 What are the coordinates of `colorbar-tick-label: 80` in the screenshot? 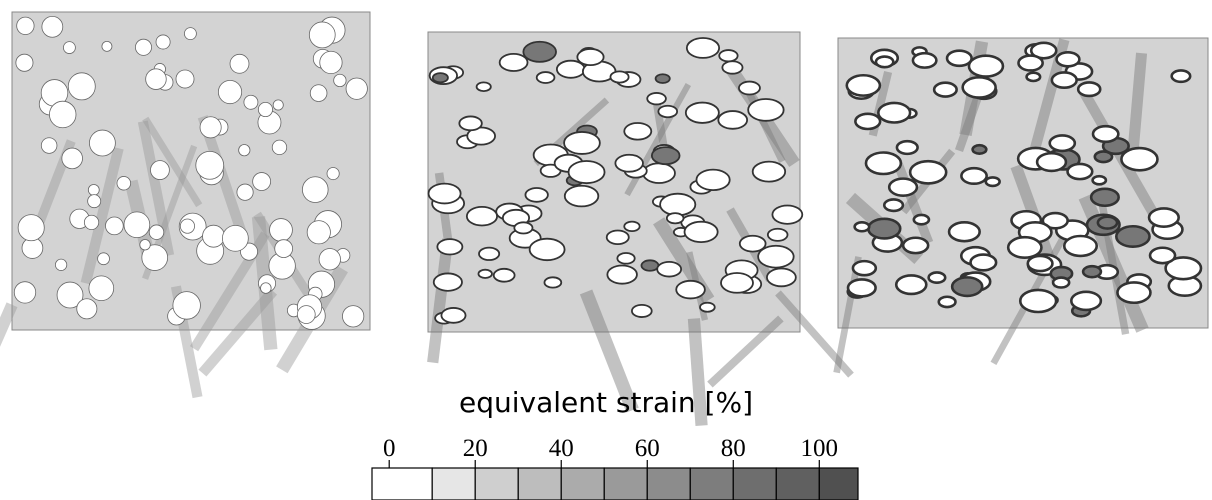 It's located at (733, 448).